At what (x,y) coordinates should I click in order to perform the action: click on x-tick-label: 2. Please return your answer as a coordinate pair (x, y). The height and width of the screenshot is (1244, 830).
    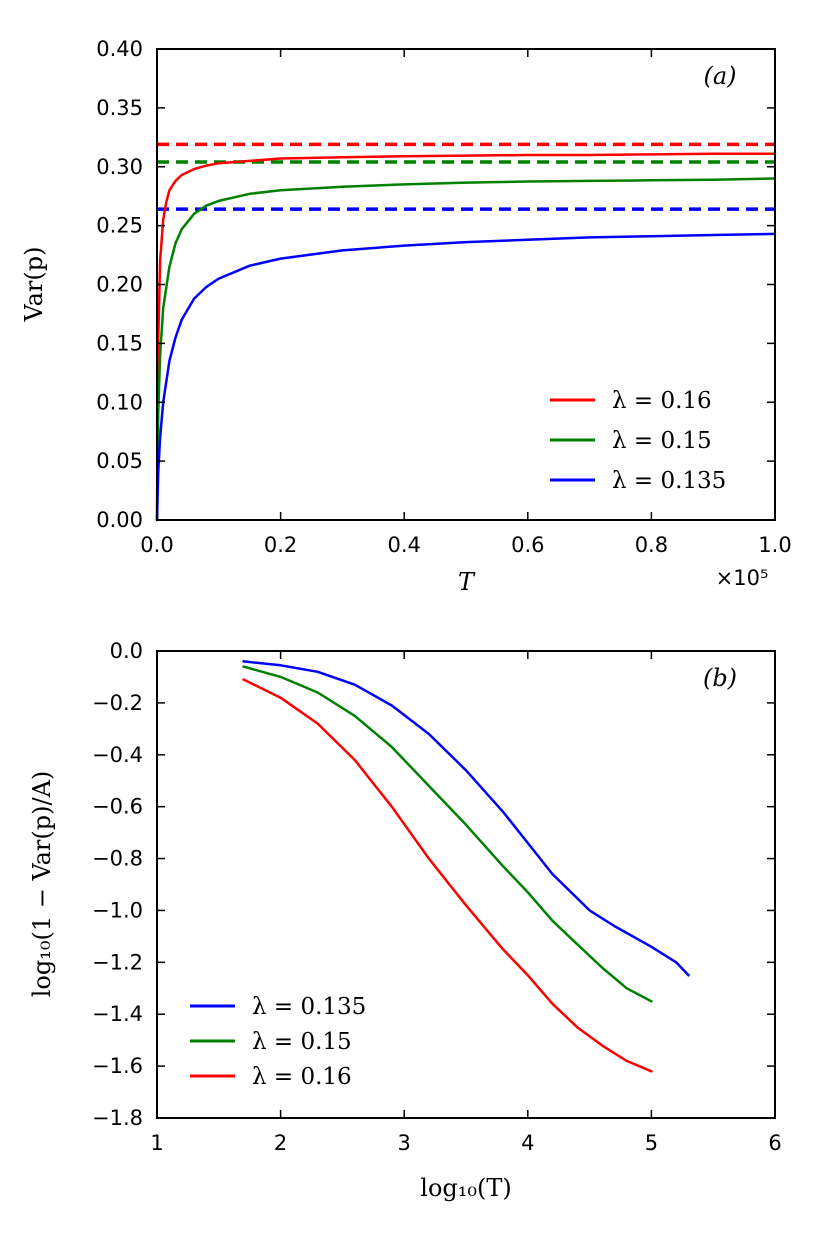
    Looking at the image, I should click on (280, 1143).